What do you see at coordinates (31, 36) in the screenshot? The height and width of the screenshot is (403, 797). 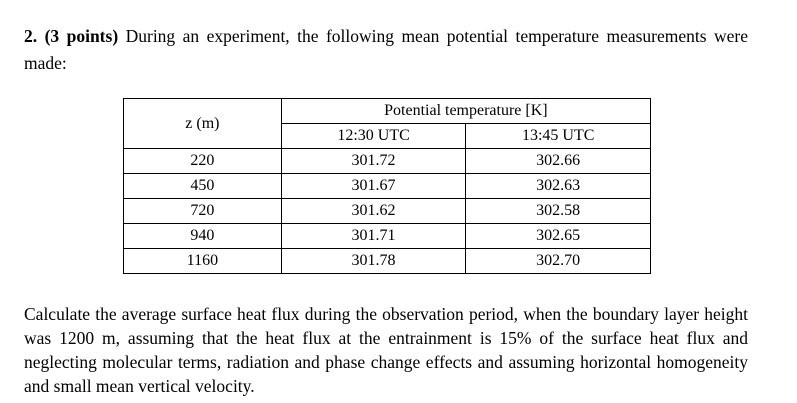 I see `question-number: 2.` at bounding box center [31, 36].